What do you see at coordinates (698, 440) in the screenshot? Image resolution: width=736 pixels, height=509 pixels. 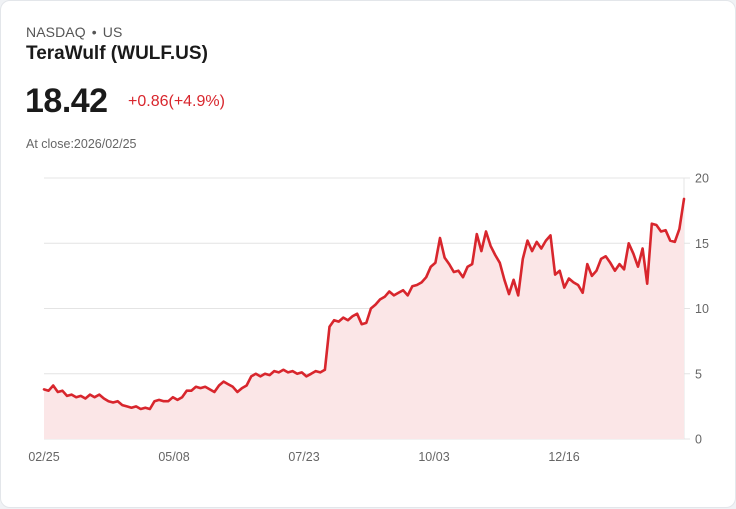 I see `y-tick-label: 0` at bounding box center [698, 440].